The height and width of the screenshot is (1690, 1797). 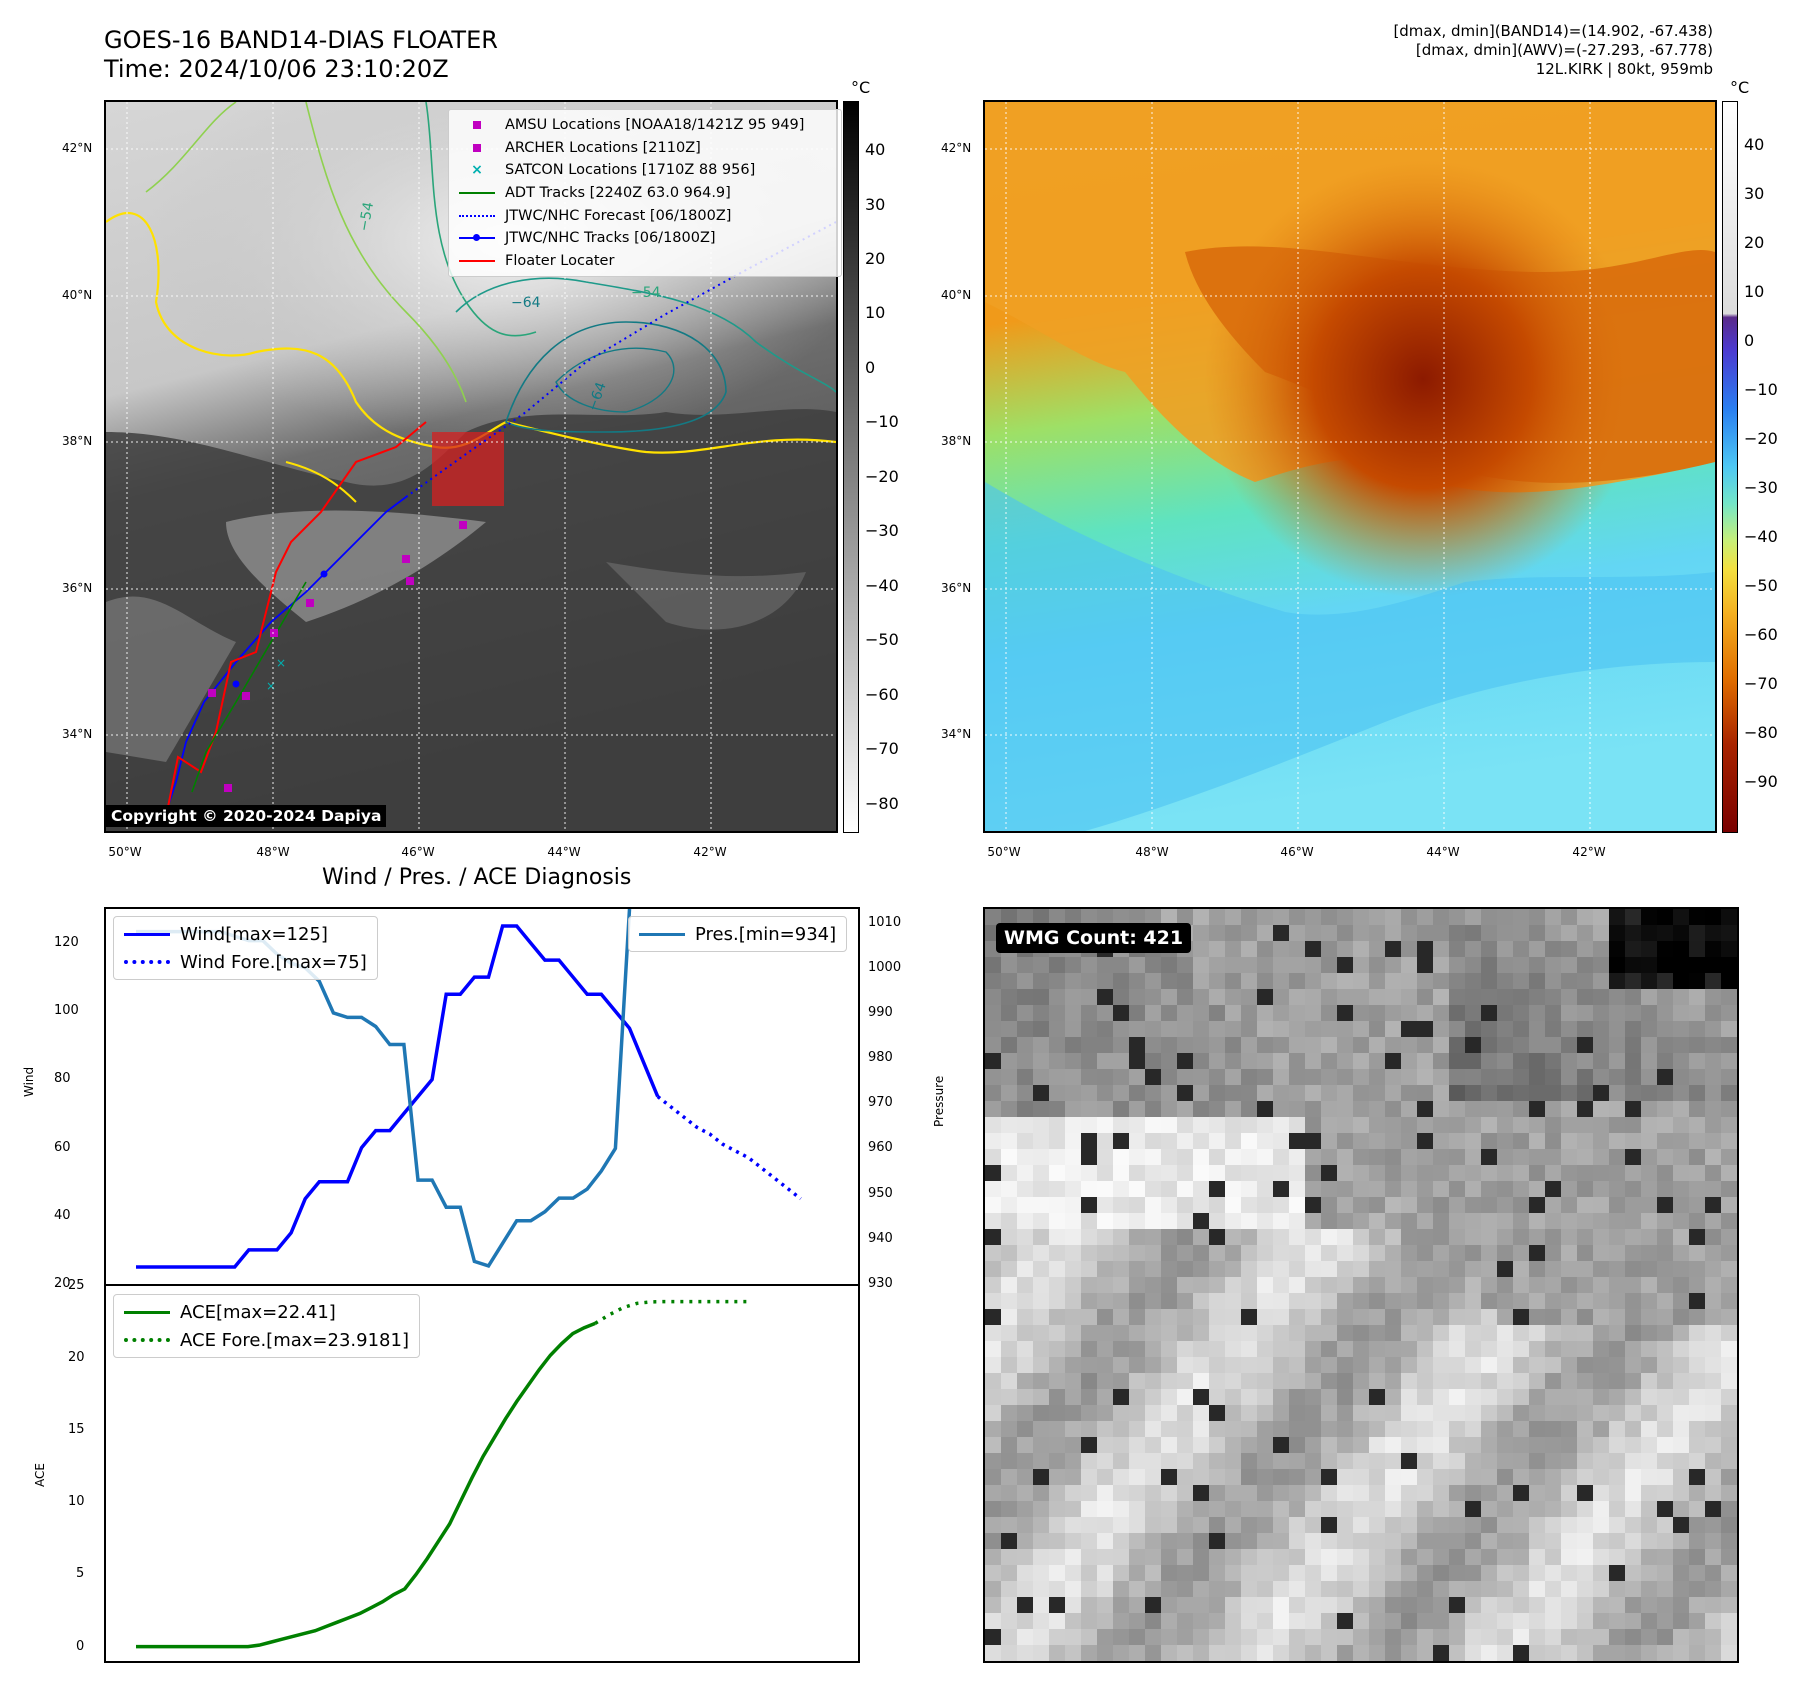 I want to click on legend-label: Wind Fore.[max=75], so click(x=273, y=962).